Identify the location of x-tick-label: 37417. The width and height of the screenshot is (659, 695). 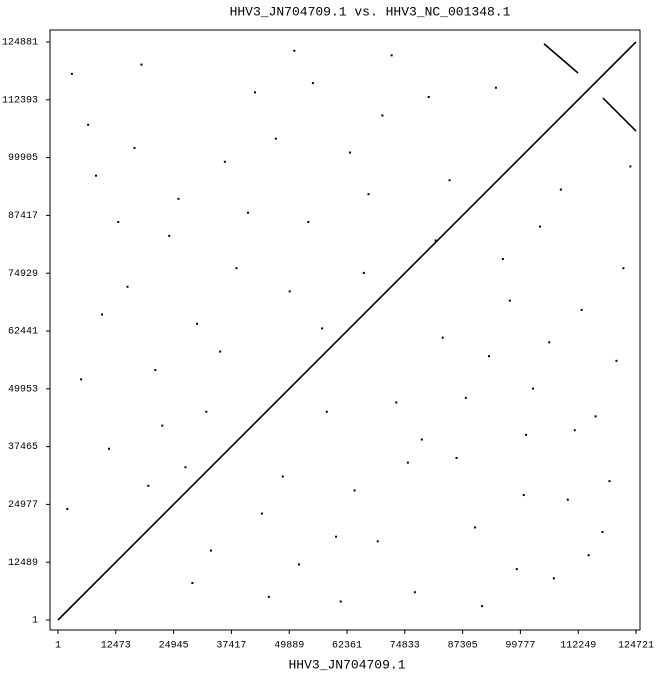
(231, 646).